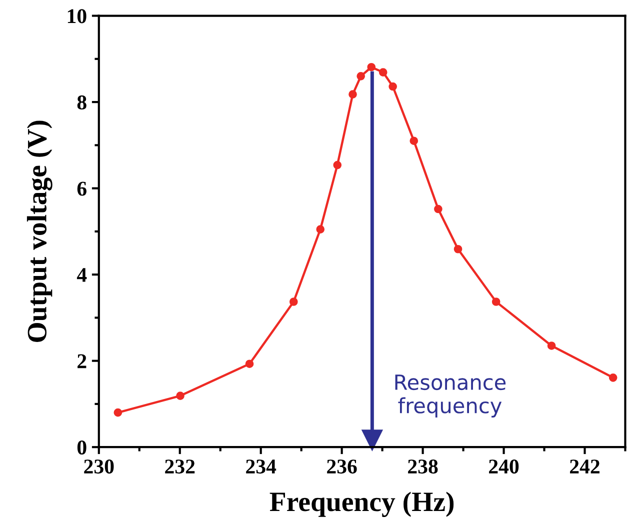  I want to click on y-tick-label: 0, so click(81, 447).